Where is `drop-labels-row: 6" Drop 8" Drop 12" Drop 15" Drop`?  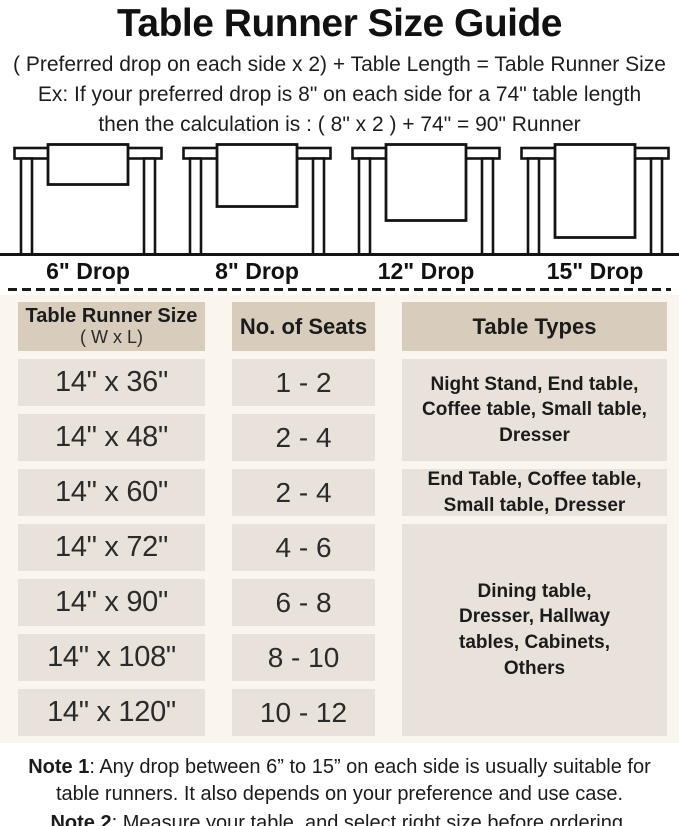 drop-labels-row: 6" Drop 8" Drop 12" Drop 15" Drop is located at coordinates (339, 271).